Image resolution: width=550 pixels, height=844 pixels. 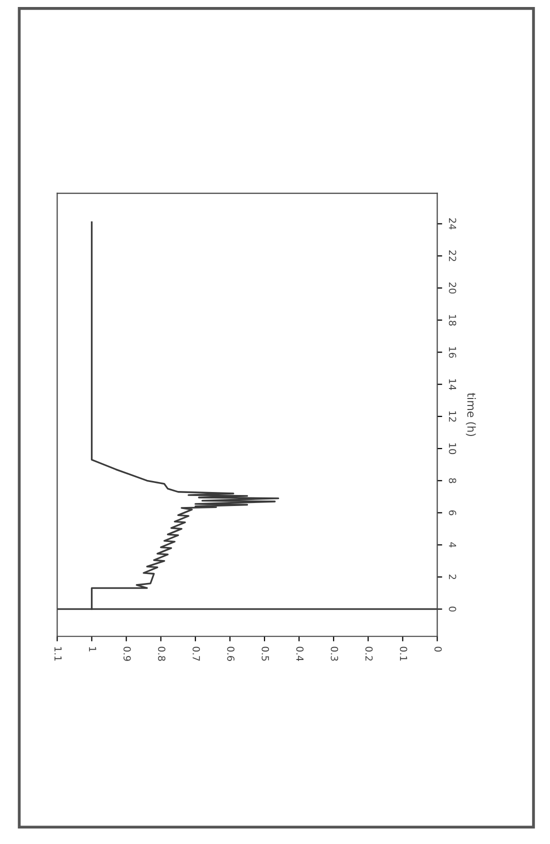 I want to click on y-tick-label: 2, so click(x=452, y=577).